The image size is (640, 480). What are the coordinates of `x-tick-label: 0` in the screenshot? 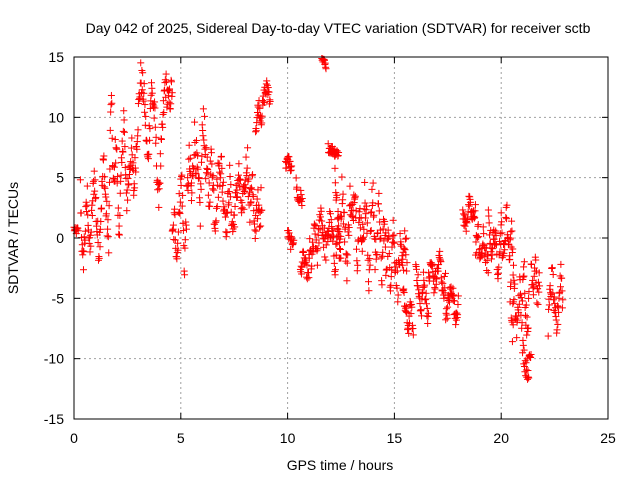 It's located at (74, 438).